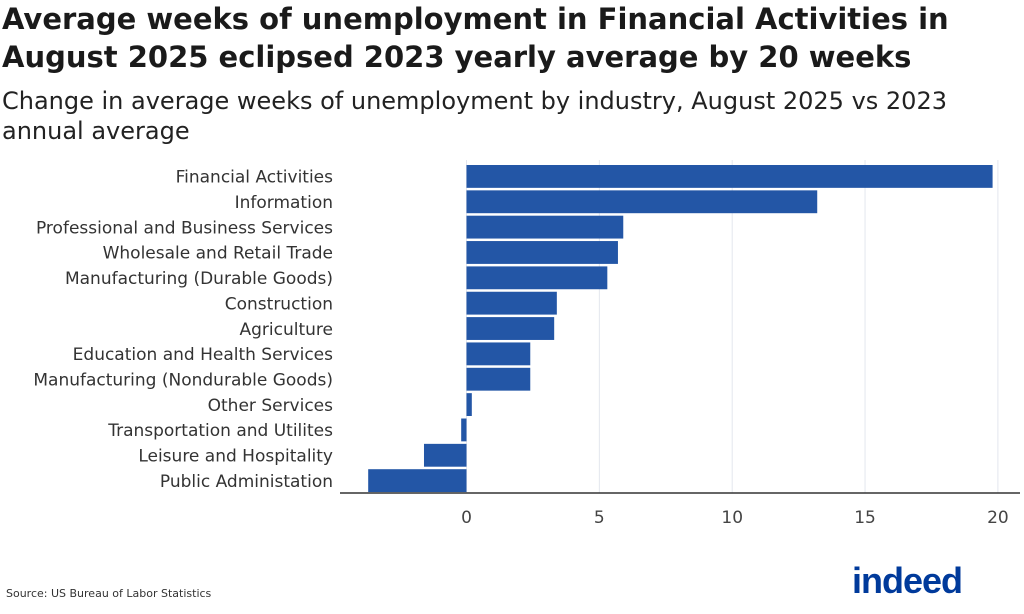 This screenshot has width=1024, height=614. I want to click on category-label: Financial Activities, so click(255, 178).